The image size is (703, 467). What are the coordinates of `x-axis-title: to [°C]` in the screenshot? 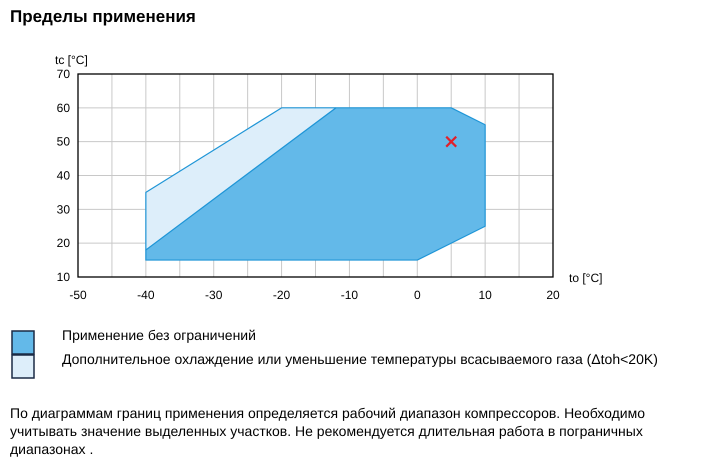 It's located at (585, 278).